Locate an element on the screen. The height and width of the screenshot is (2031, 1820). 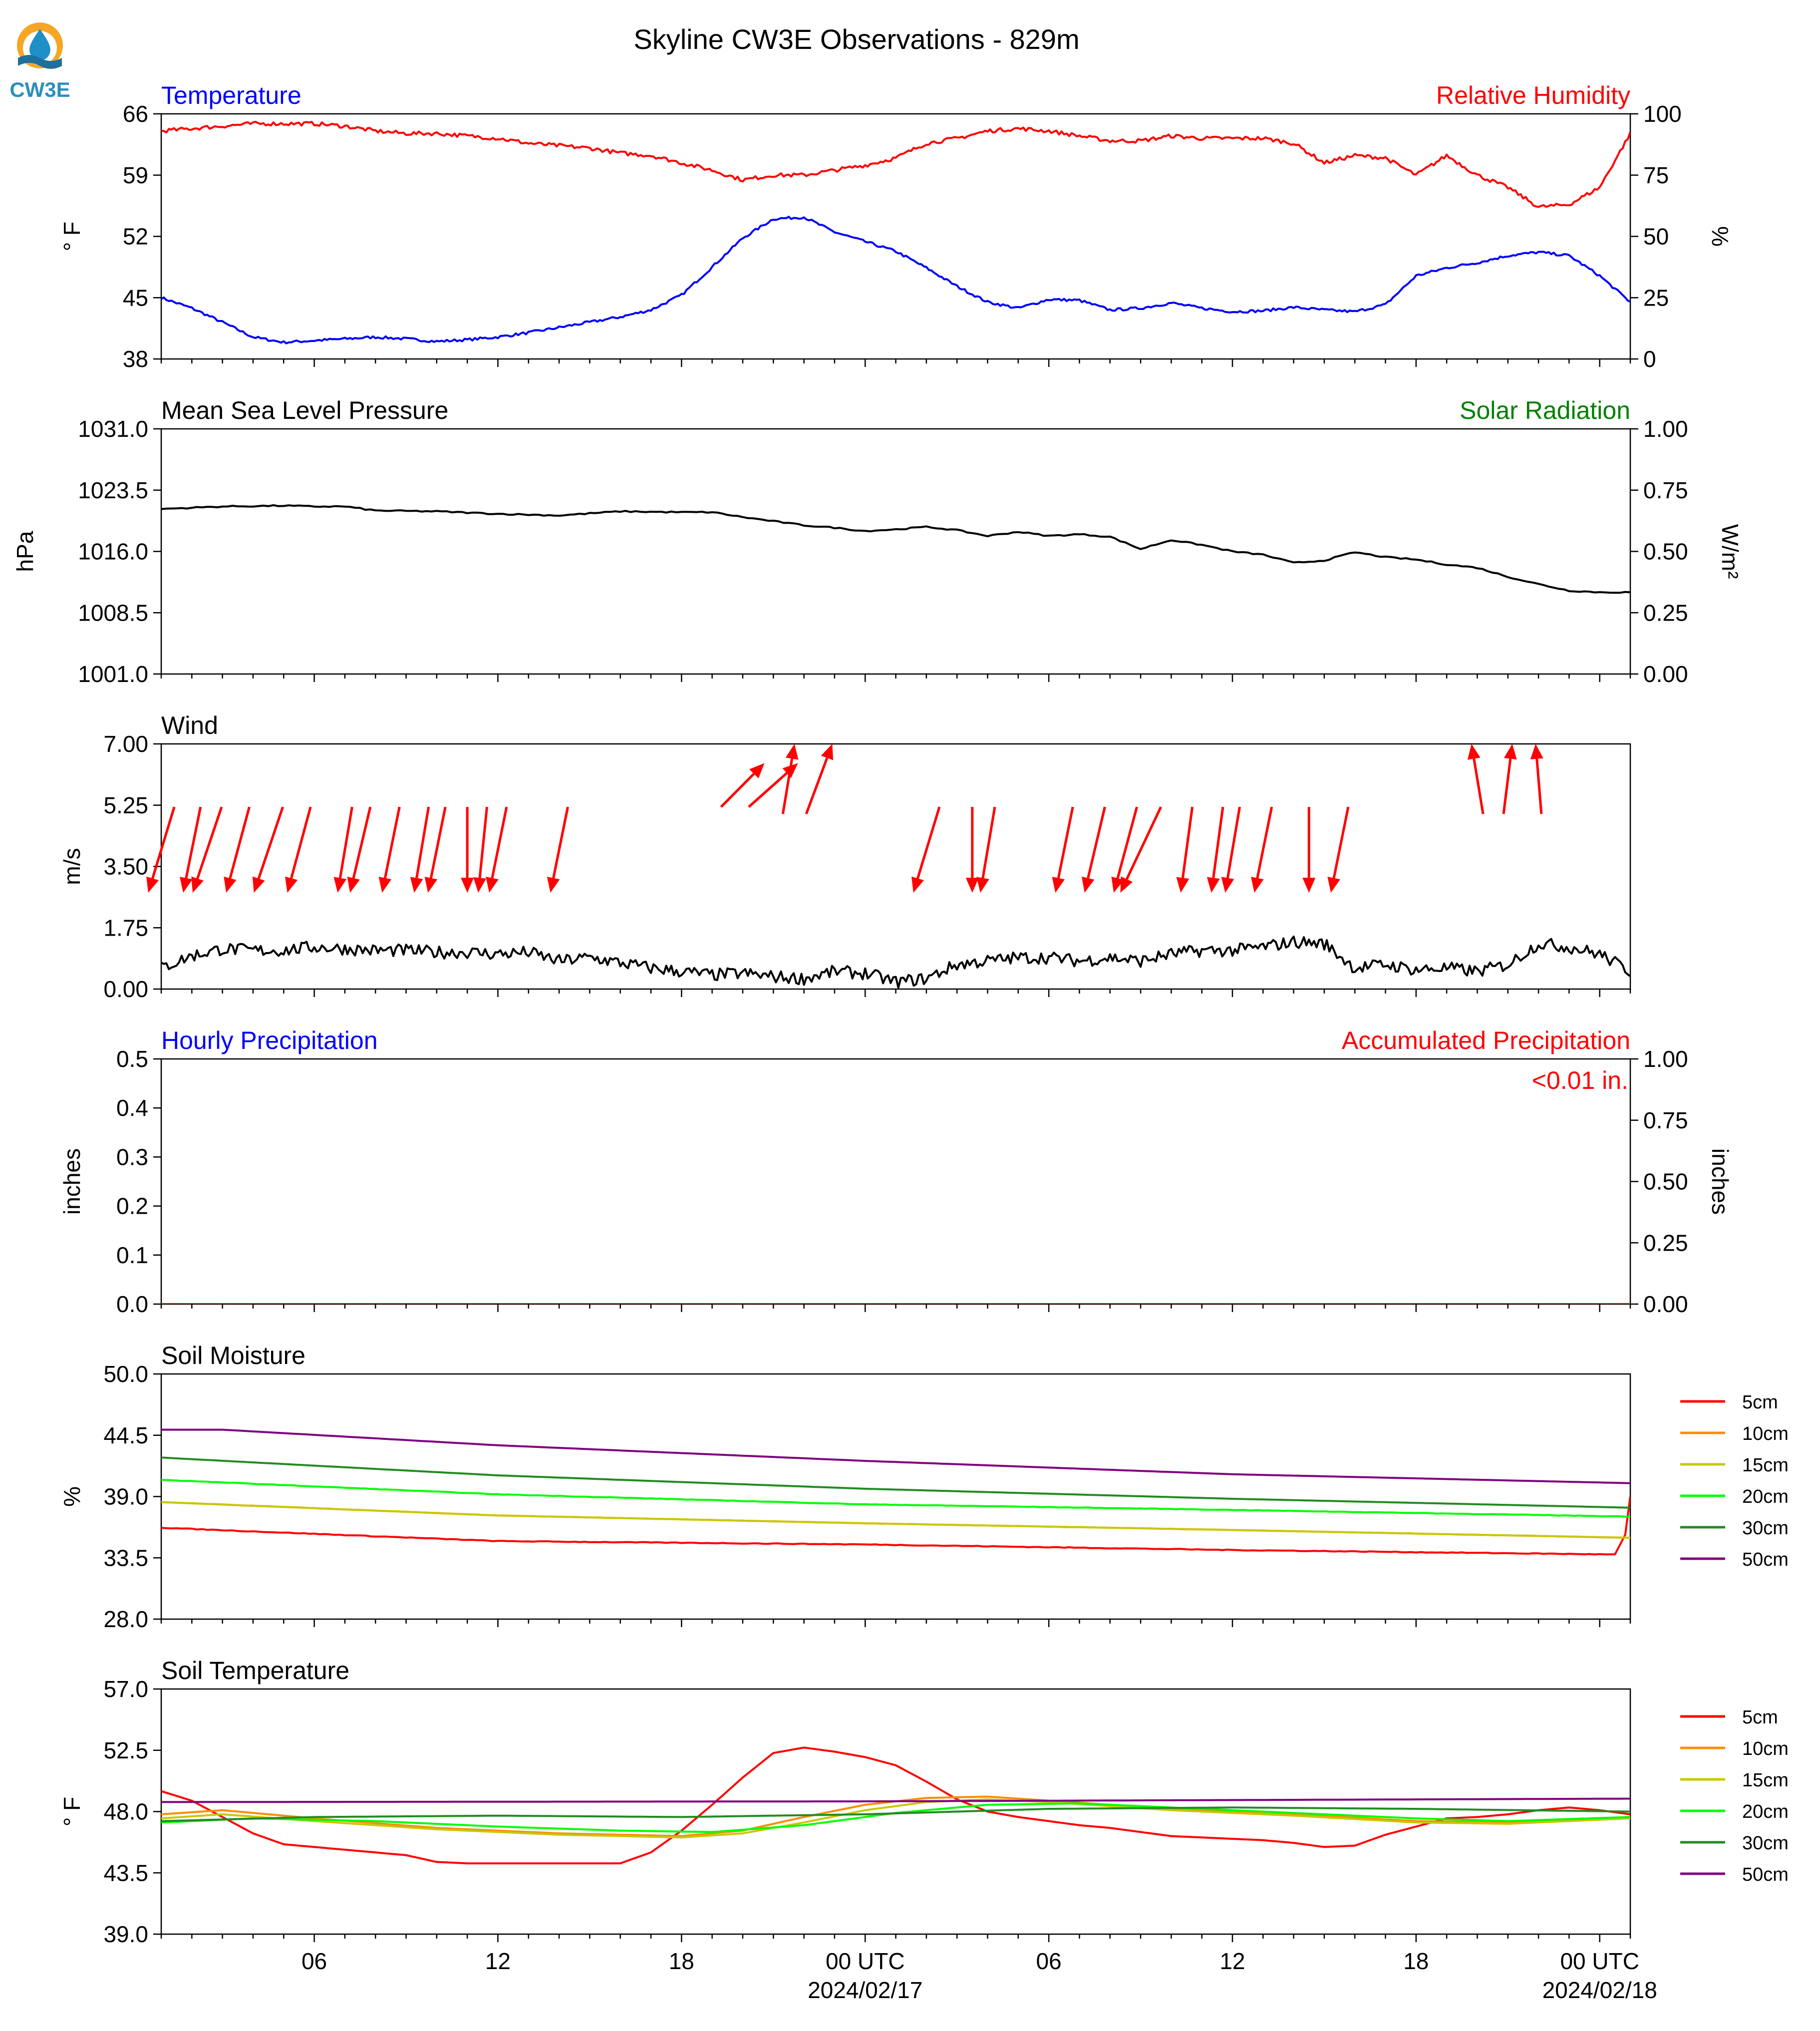
series-line-20cm is located at coordinates (895, 1499).